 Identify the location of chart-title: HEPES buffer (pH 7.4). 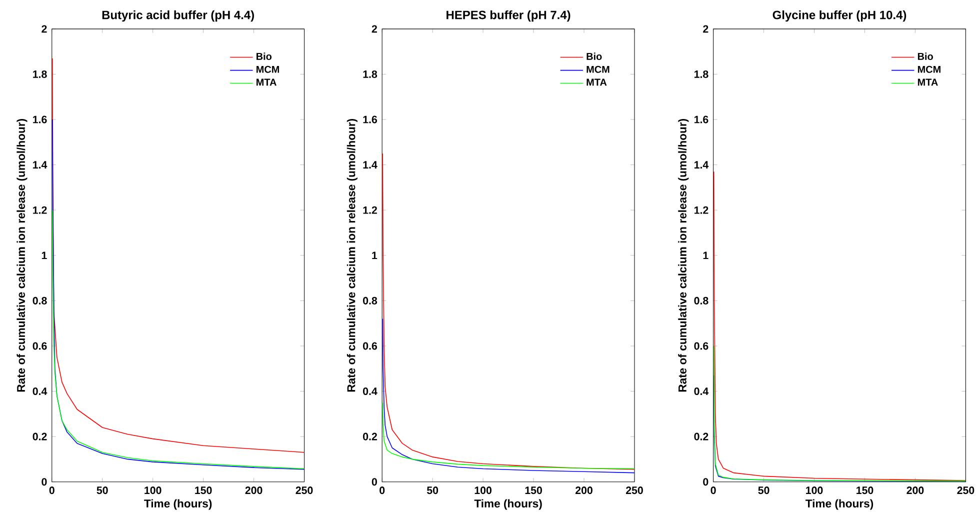
(508, 16).